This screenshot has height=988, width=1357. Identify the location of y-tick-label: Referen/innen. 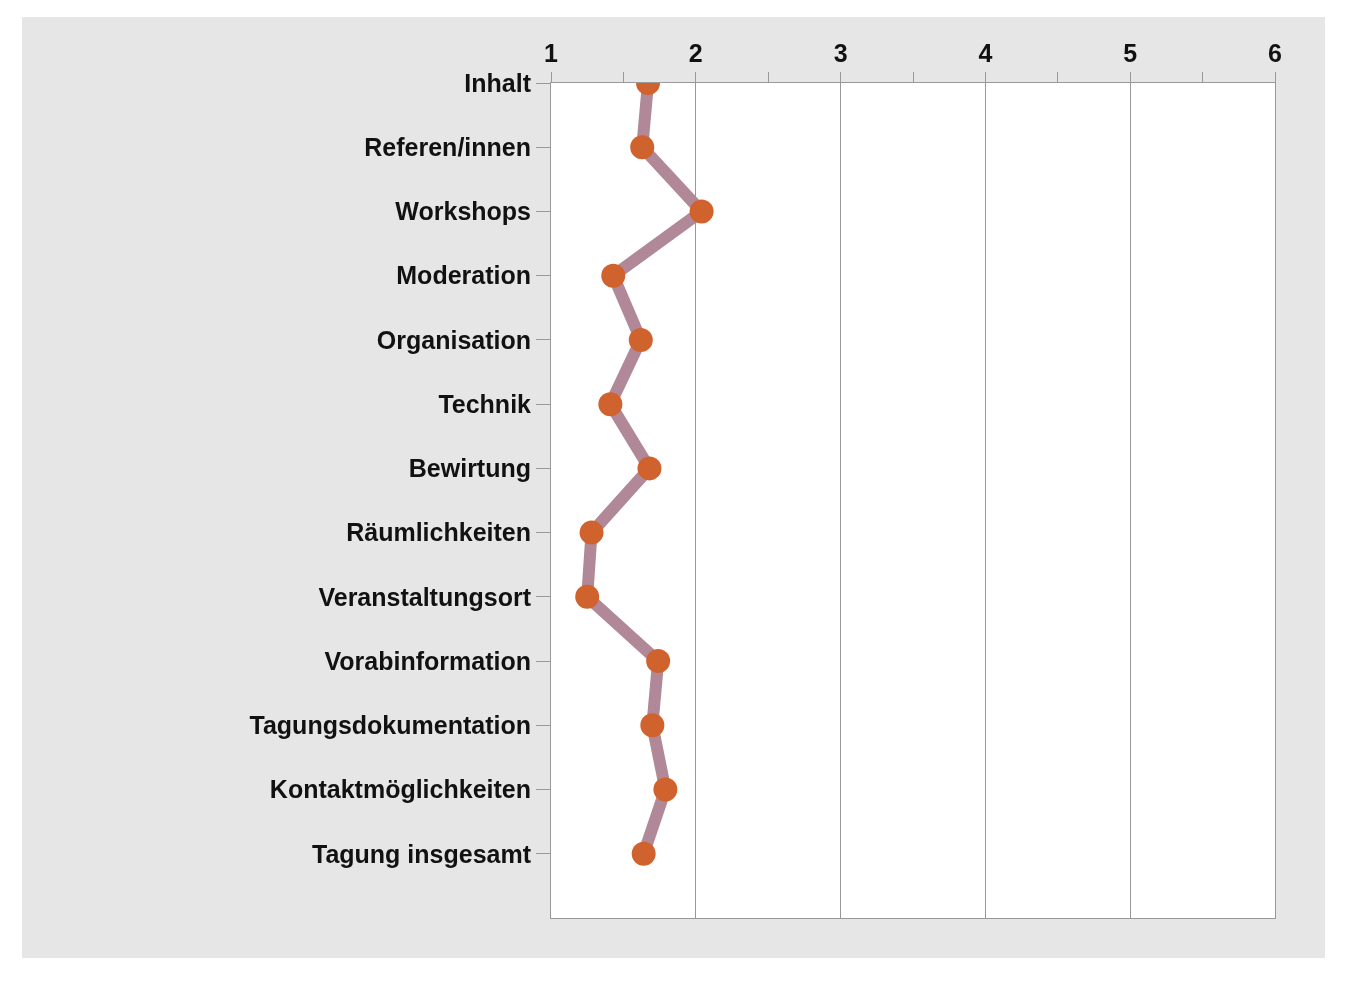
(447, 146).